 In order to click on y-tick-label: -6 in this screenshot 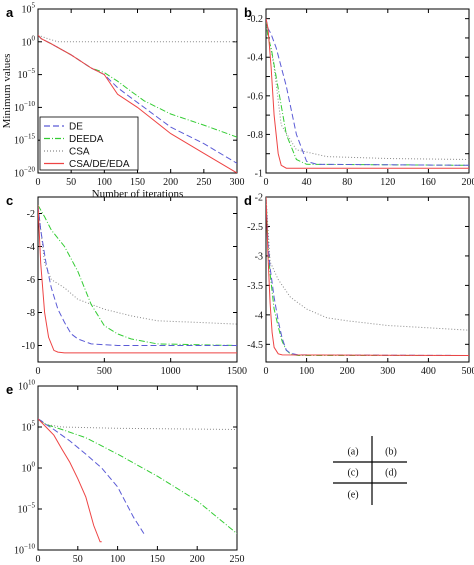, I will do `click(31, 280)`.